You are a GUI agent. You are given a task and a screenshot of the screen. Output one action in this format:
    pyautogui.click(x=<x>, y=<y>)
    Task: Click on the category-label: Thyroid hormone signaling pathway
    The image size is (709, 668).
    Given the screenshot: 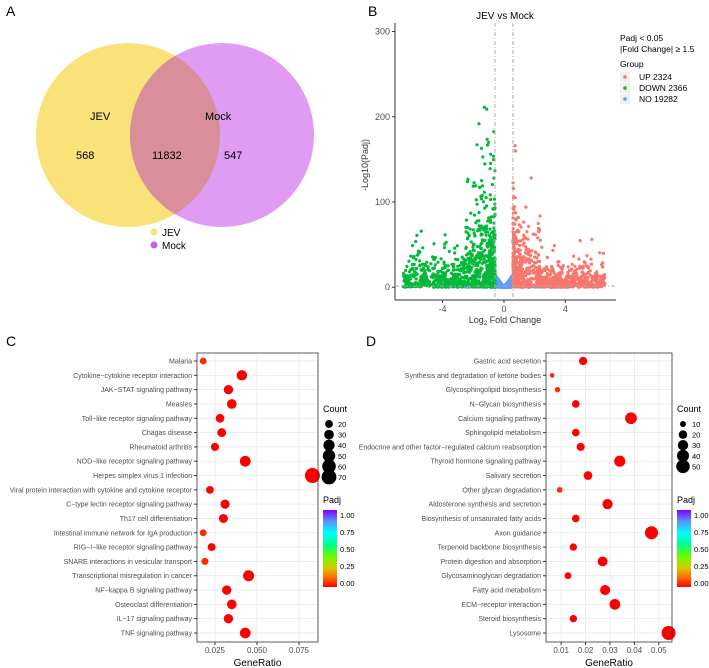 What is the action you would take?
    pyautogui.click(x=485, y=462)
    